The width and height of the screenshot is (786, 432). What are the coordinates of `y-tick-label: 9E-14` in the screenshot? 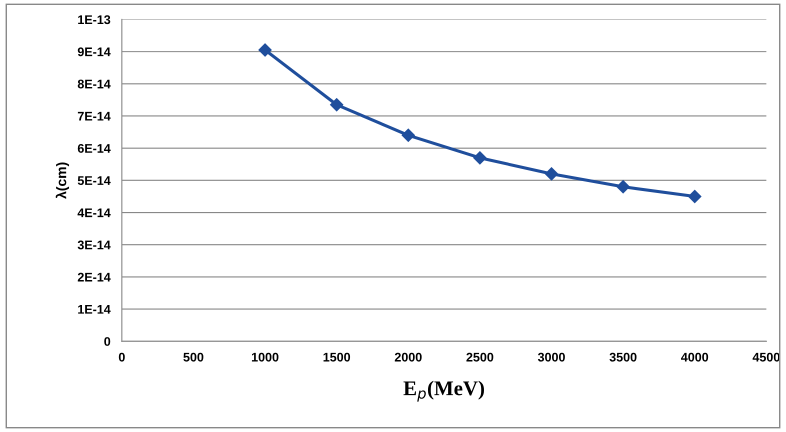 It's located at (94, 51).